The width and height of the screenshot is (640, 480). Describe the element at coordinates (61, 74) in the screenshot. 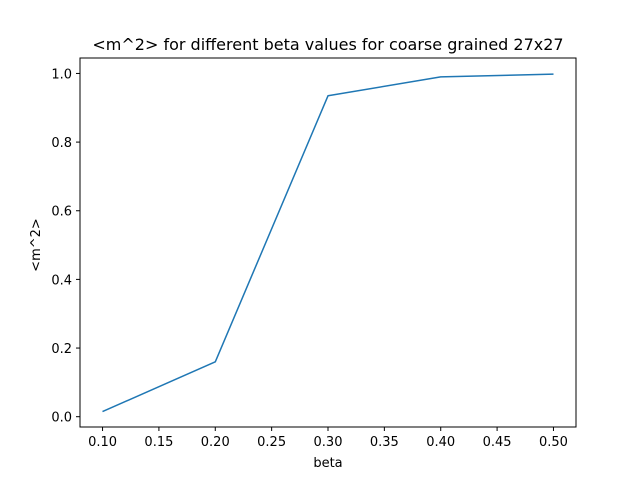

I see `y-tick-label: 1.0` at that location.